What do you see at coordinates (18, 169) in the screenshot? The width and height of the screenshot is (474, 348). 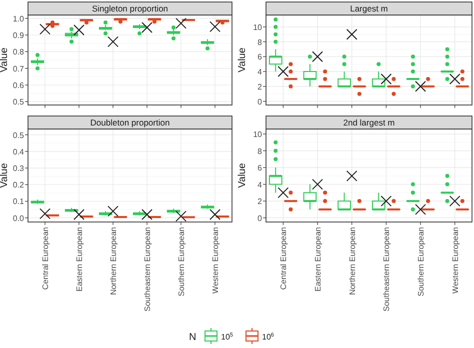 I see `y-tick-label: 0.3` at bounding box center [18, 169].